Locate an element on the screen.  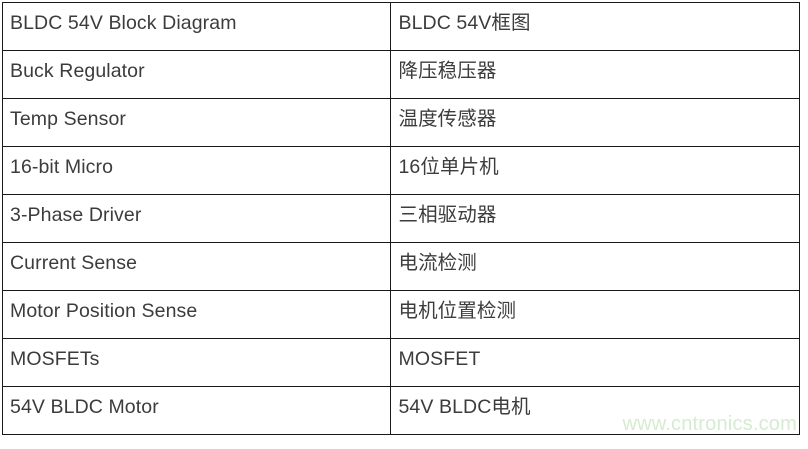
term-chinese: 54V BLDC电机 is located at coordinates (464, 407).